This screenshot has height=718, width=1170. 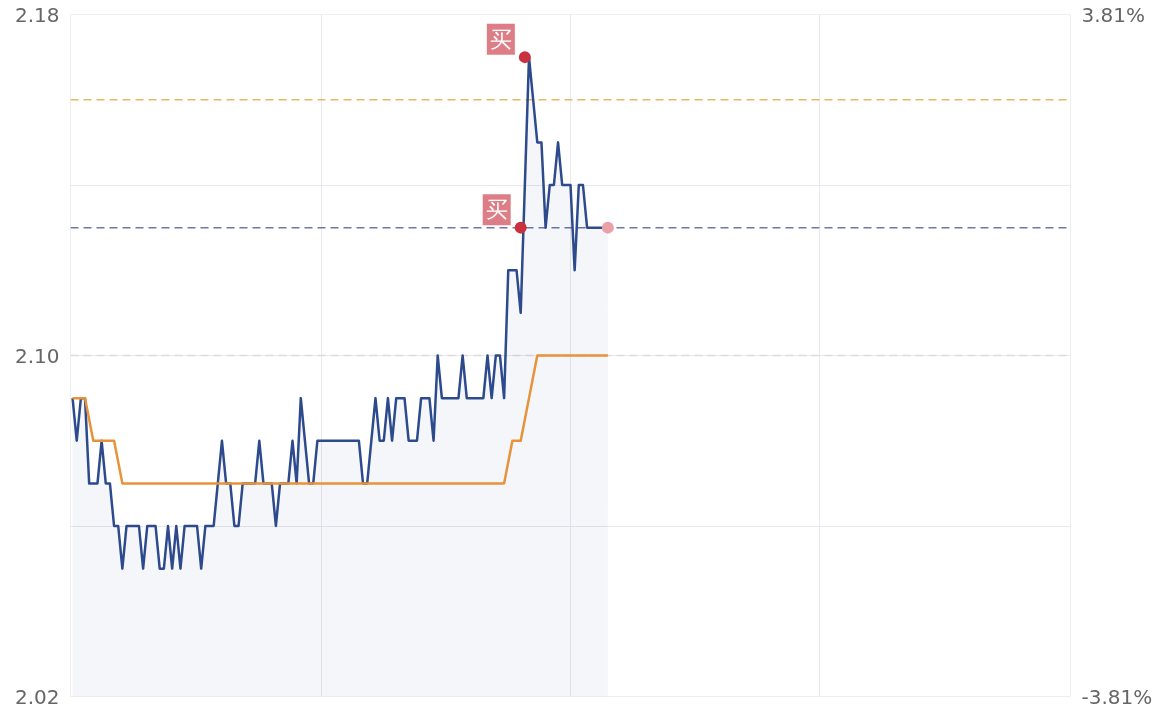 What do you see at coordinates (1113, 14) in the screenshot?
I see `y2-tick-label: 3.81%` at bounding box center [1113, 14].